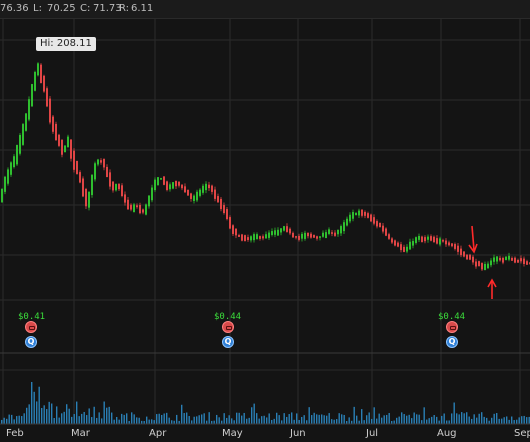 The height and width of the screenshot is (442, 530). Describe the element at coordinates (15, 433) in the screenshot. I see `month-label: Feb` at that location.